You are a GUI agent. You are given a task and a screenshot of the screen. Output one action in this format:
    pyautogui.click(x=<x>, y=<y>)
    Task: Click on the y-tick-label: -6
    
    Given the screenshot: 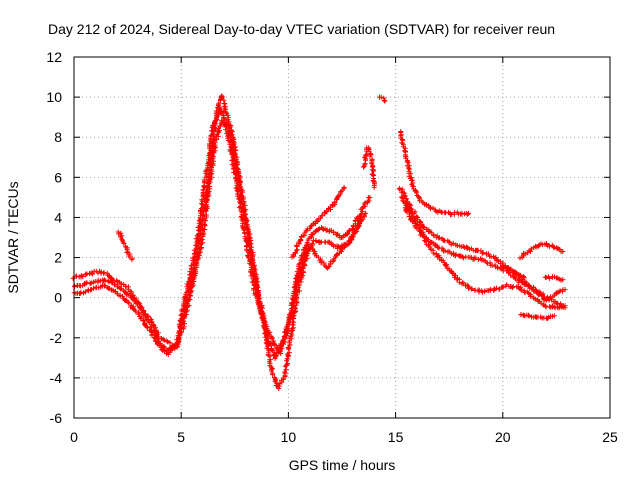 What is the action you would take?
    pyautogui.click(x=56, y=418)
    